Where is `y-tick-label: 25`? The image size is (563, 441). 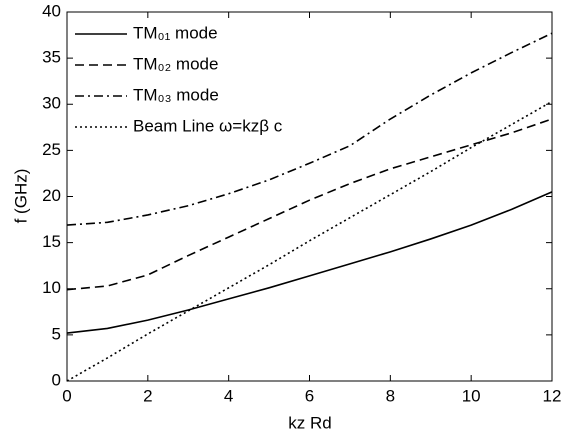 y-tick-label: 25 is located at coordinates (51, 149).